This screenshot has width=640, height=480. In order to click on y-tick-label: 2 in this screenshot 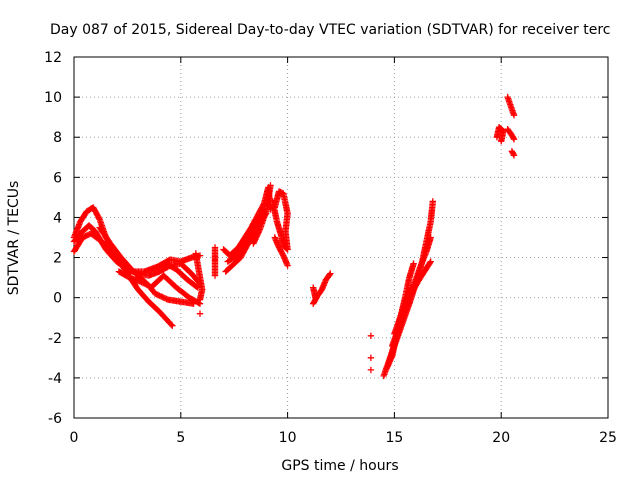, I will do `click(57, 259)`.